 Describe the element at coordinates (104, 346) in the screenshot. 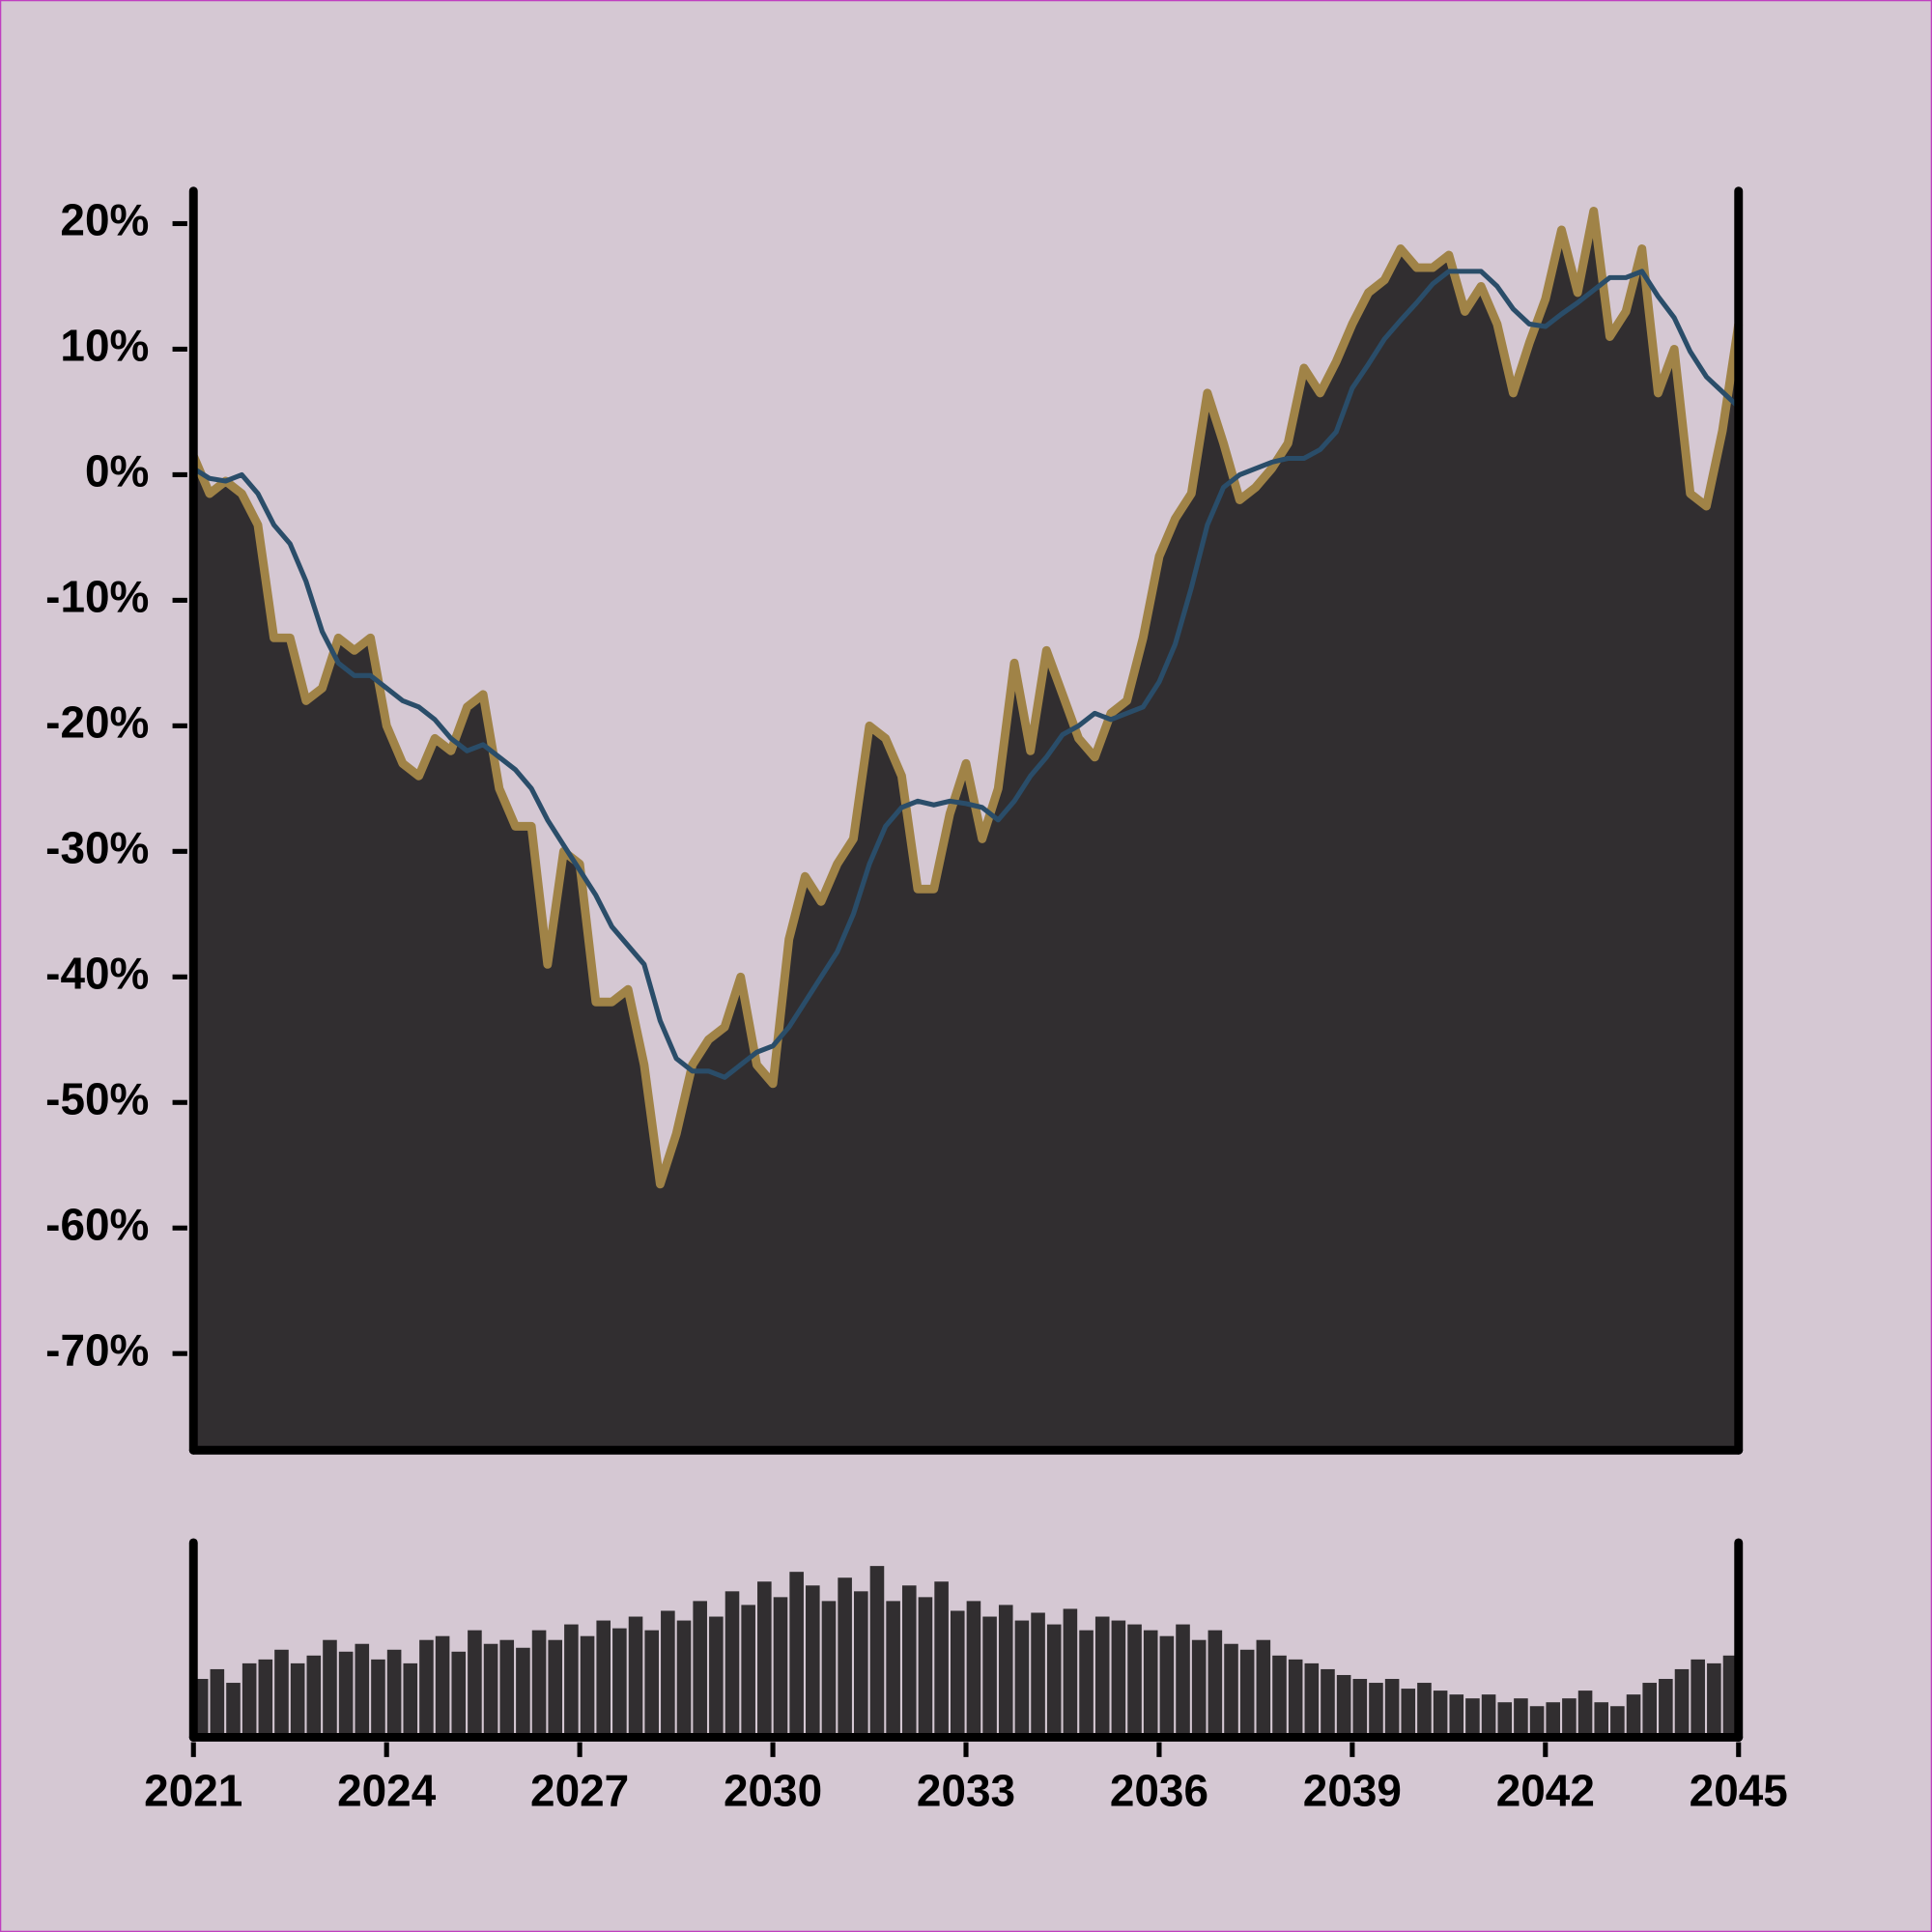

I see `y-tick-label: 10%` at that location.